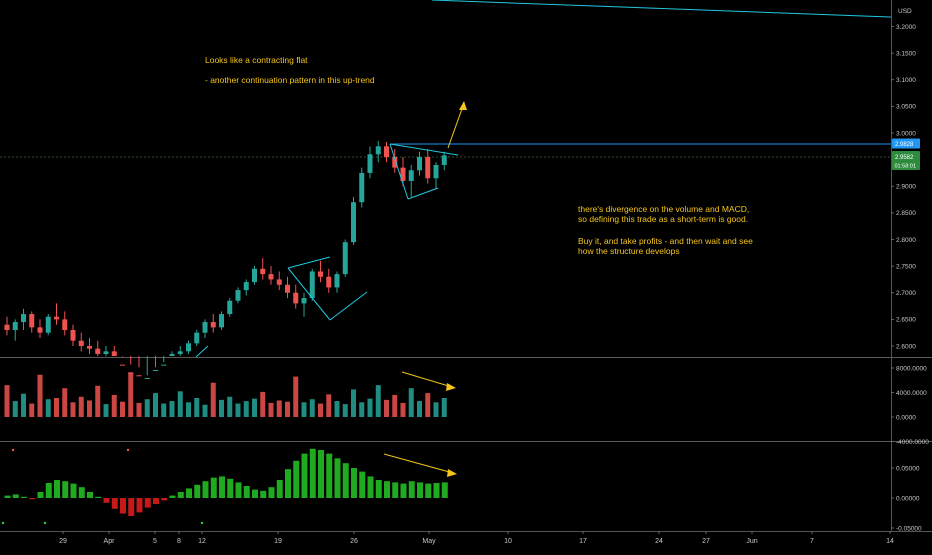  I want to click on flat-lower-line, so click(423, 193).